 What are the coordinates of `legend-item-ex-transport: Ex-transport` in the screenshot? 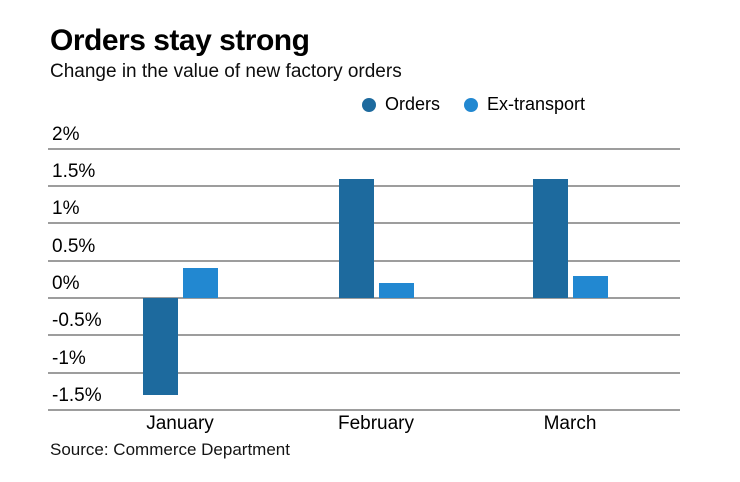 It's located at (524, 104).